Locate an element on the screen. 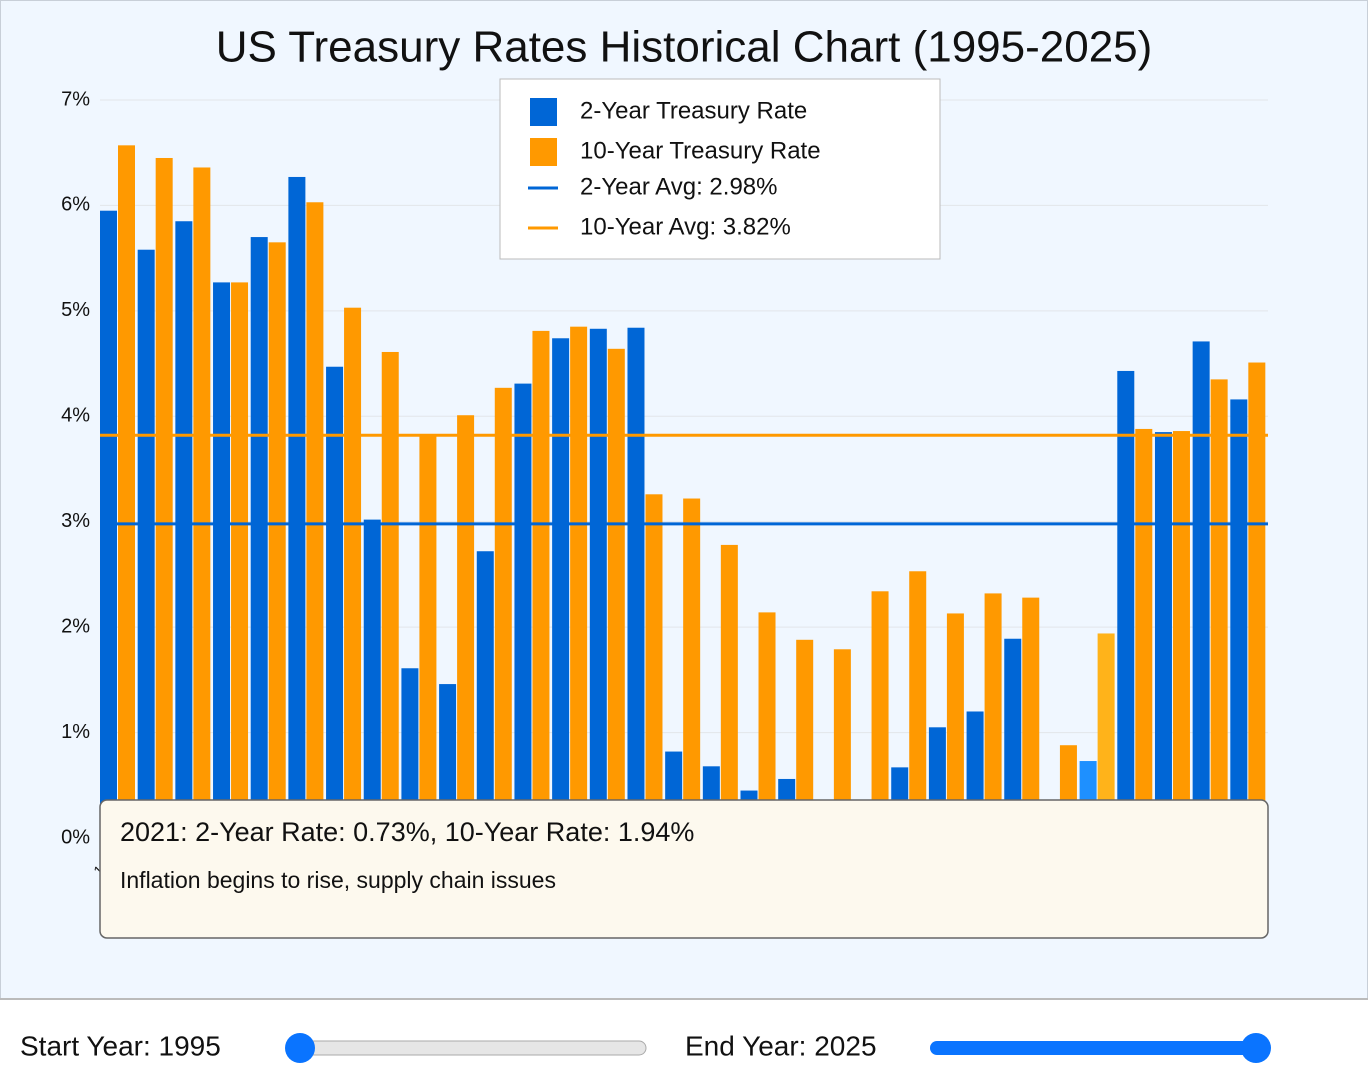  start-track is located at coordinates (472, 1048).